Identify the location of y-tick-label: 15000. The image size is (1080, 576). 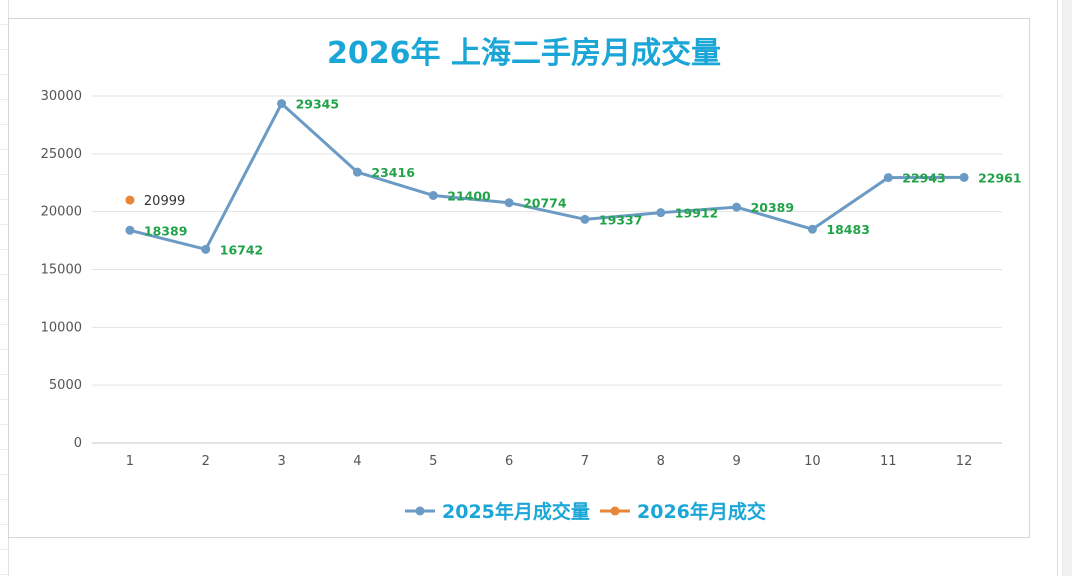
(61, 270).